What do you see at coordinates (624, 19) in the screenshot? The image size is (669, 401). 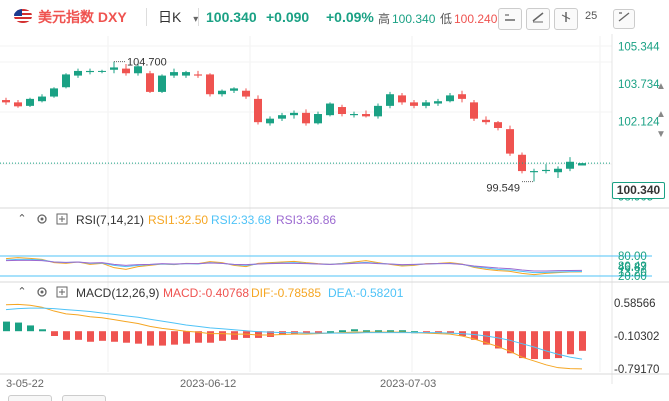 I see `more-tools-icon` at bounding box center [624, 19].